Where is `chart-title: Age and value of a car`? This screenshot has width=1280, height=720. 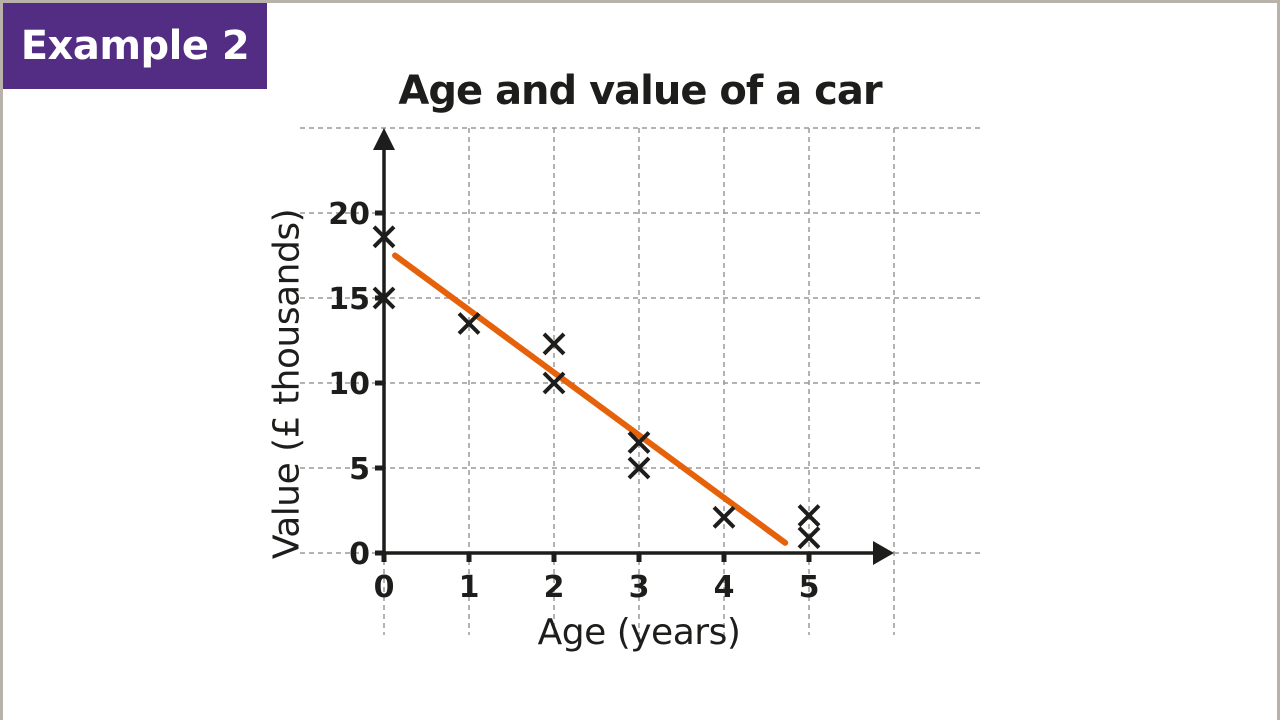
chart-title: Age and value of a car is located at coordinates (640, 91).